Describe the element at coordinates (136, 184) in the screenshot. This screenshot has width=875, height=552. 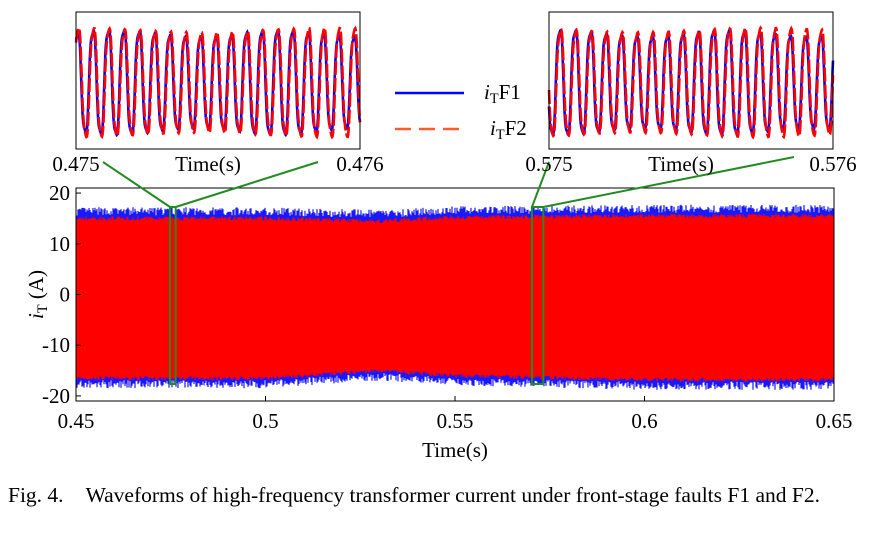
I see `connector-1-left` at that location.